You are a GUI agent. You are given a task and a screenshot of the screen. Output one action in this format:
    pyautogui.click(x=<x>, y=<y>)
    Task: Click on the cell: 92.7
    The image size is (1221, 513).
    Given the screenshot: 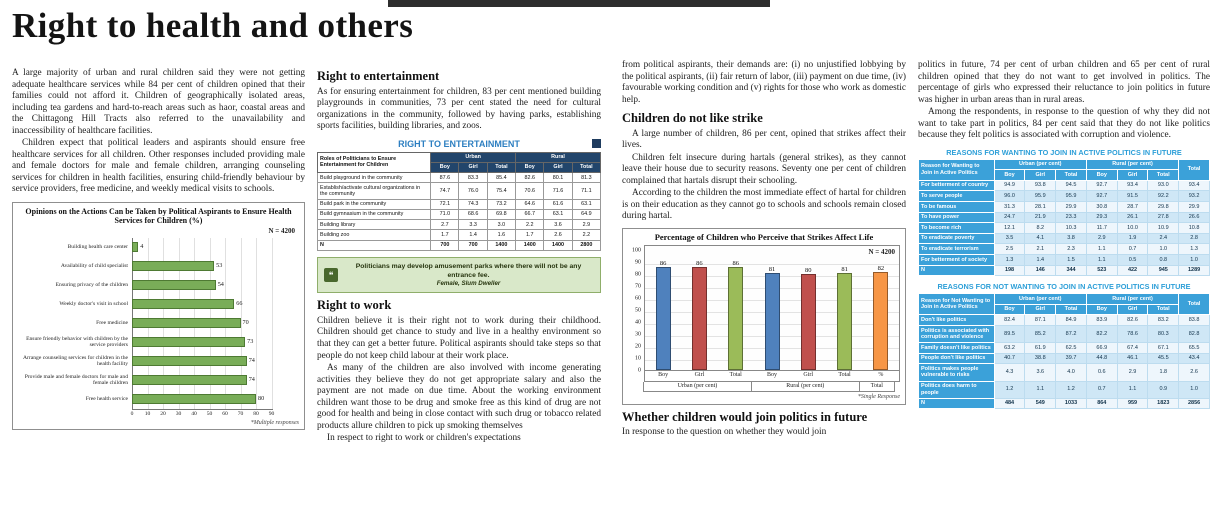 What is the action you would take?
    pyautogui.click(x=1101, y=196)
    